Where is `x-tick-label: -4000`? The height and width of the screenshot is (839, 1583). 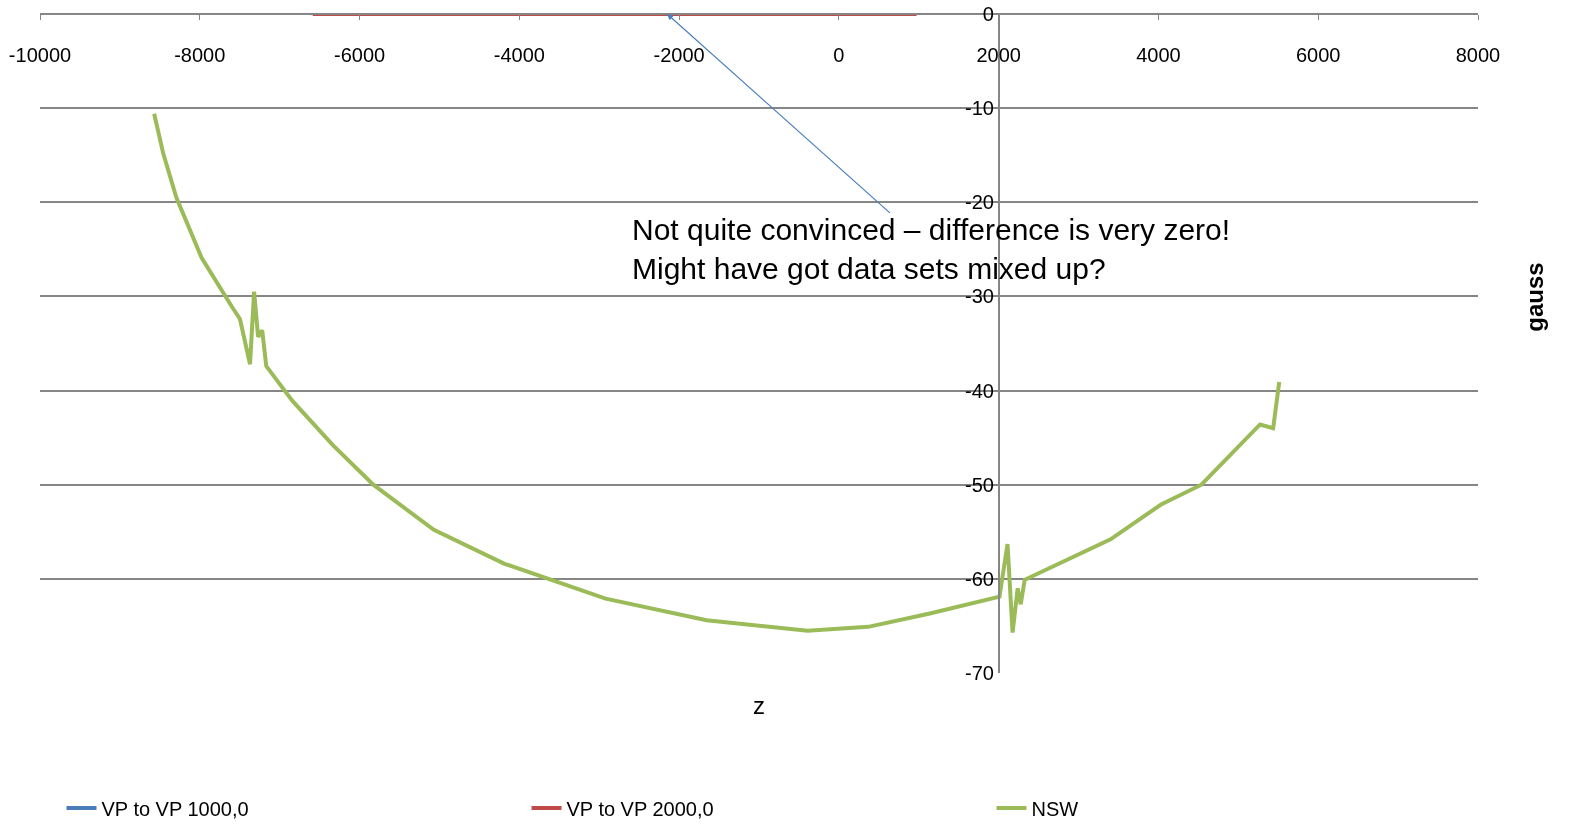 x-tick-label: -4000 is located at coordinates (519, 54).